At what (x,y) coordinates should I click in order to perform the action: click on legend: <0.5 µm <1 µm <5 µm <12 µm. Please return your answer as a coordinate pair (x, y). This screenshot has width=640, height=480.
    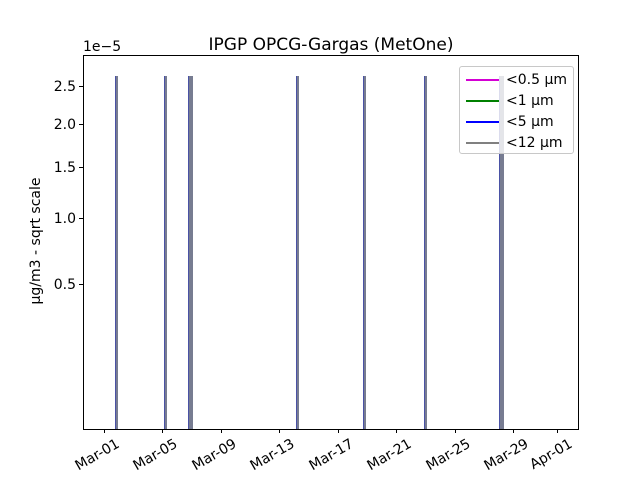
    Looking at the image, I should click on (516, 110).